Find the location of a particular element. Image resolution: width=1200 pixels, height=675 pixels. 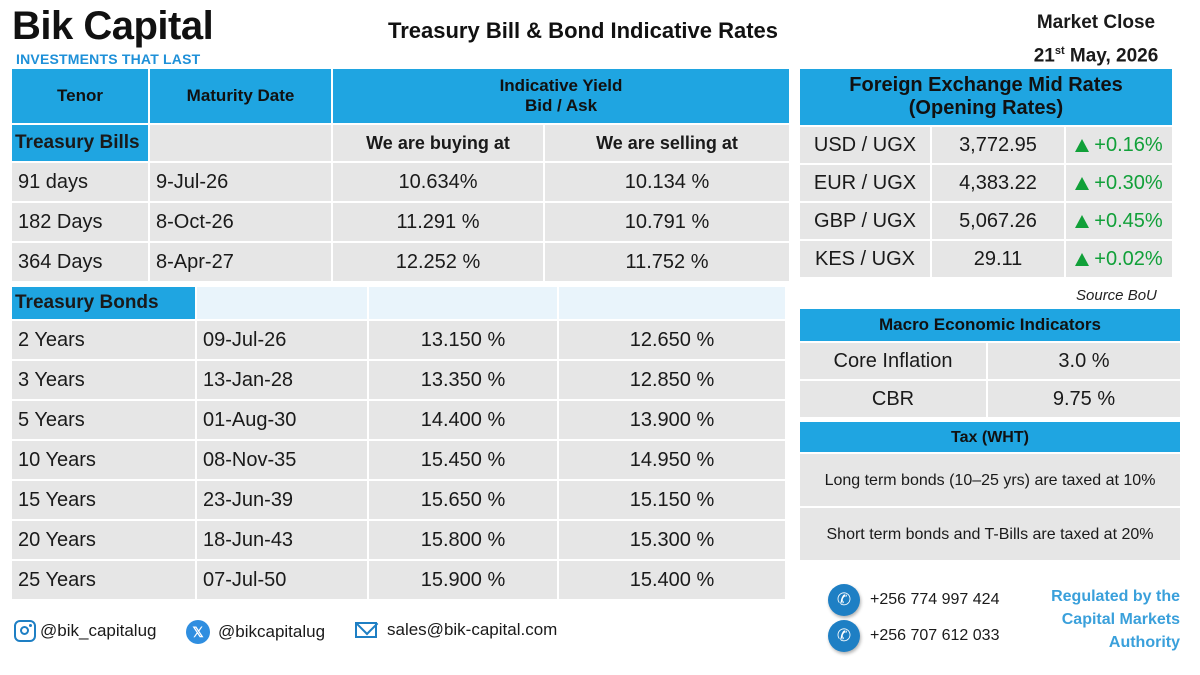

fx-row: KES / UGX 29.11 +0.02% is located at coordinates (986, 259).